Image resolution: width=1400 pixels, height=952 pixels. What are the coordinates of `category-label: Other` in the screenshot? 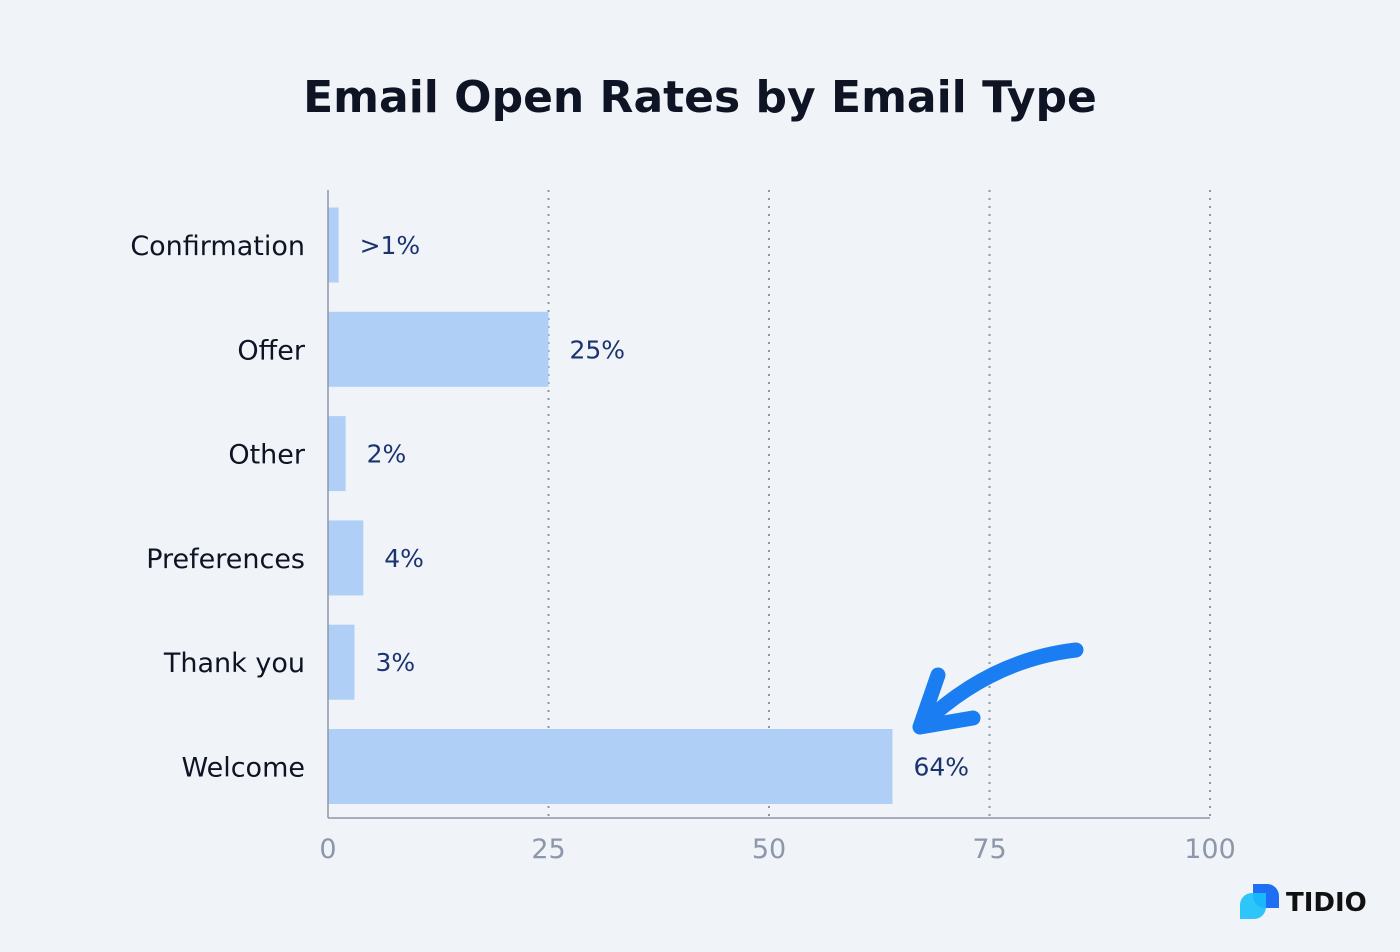 It's located at (267, 455).